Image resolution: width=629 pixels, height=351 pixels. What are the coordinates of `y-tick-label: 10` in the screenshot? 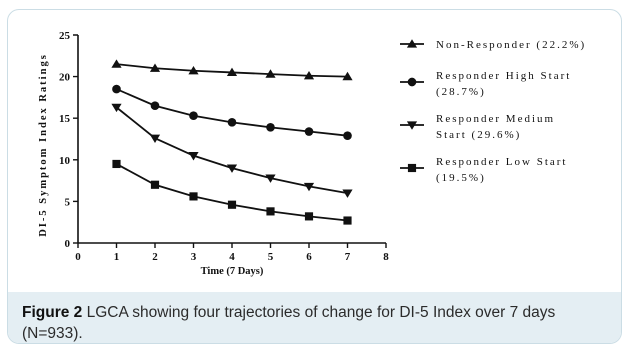 It's located at (65, 161).